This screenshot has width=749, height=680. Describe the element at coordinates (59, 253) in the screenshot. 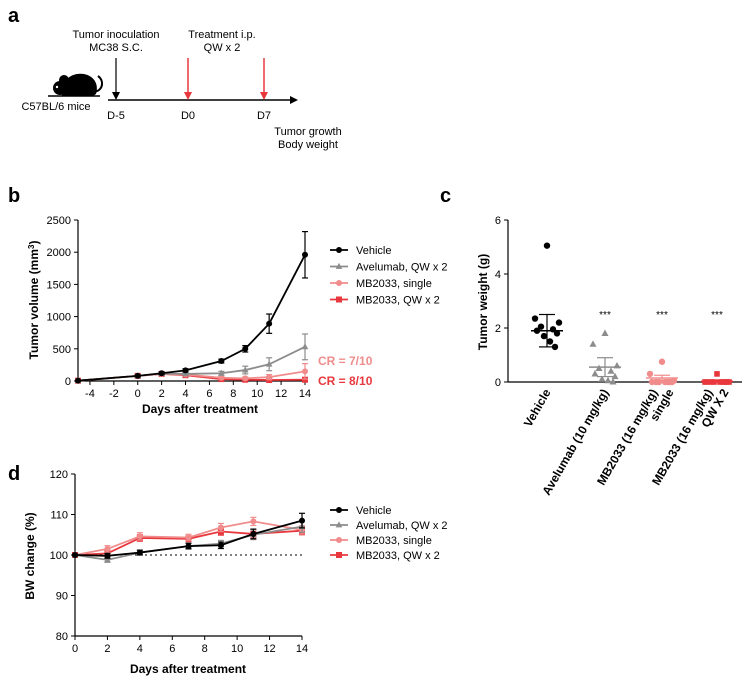

I see `chart-b-ytick-label: 2000` at that location.